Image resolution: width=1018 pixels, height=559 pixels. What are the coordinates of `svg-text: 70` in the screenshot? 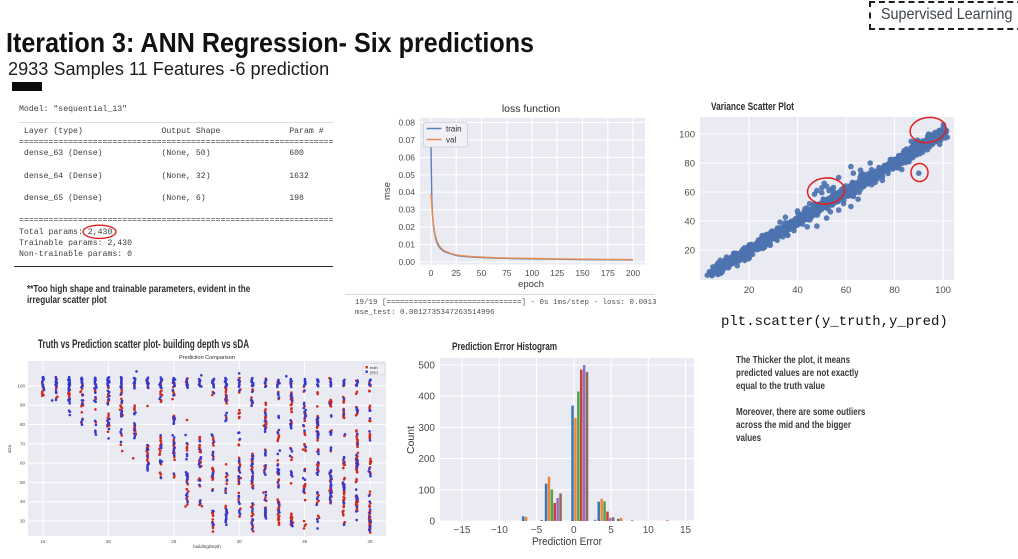 It's located at (23, 443).